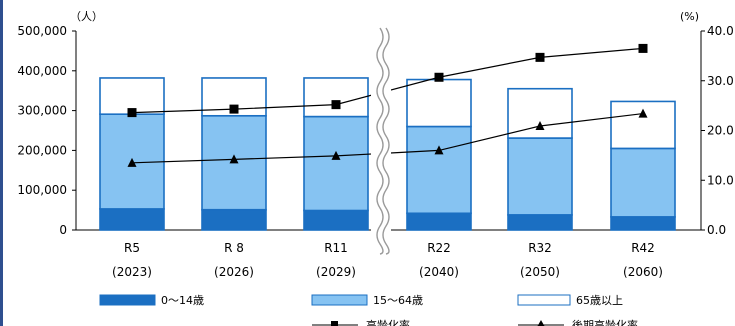 The width and height of the screenshot is (735, 326). I want to click on legend-label-age-0-14: 0～14歳, so click(182, 300).